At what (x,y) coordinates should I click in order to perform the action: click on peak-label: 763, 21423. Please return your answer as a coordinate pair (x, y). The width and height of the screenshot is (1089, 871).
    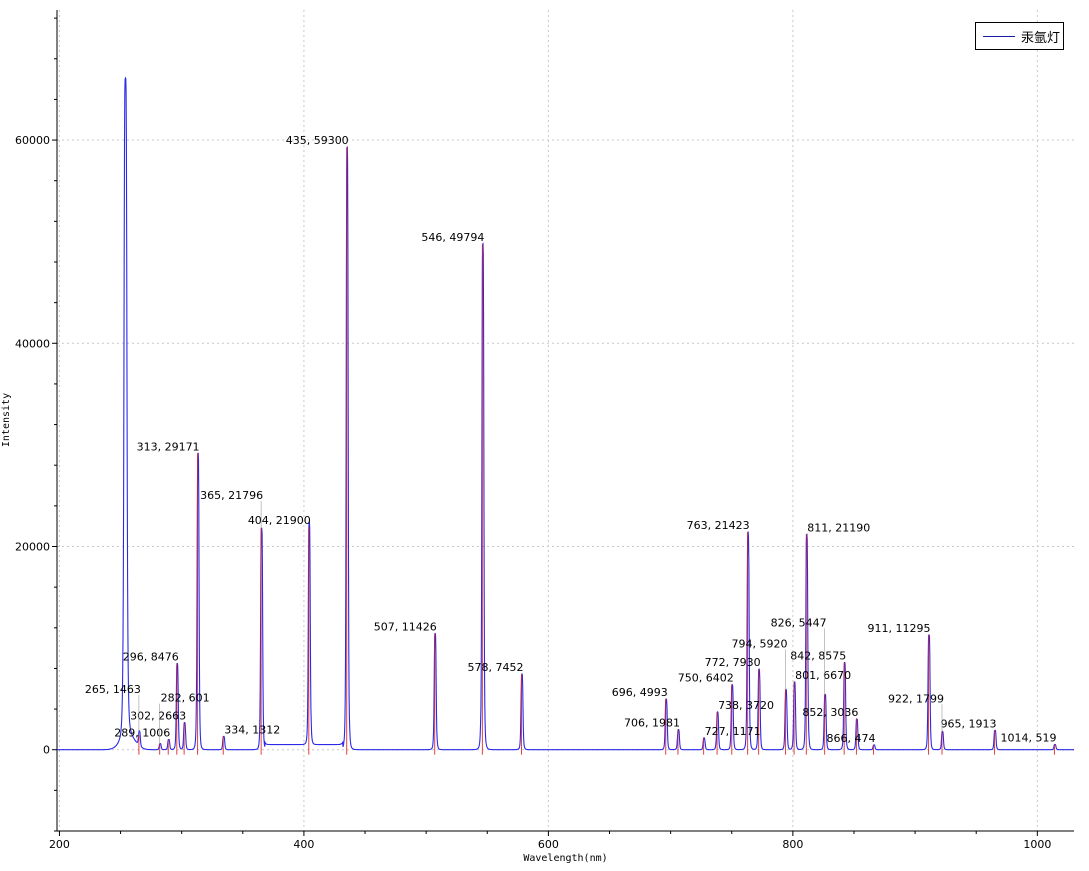
    Looking at the image, I should click on (718, 525).